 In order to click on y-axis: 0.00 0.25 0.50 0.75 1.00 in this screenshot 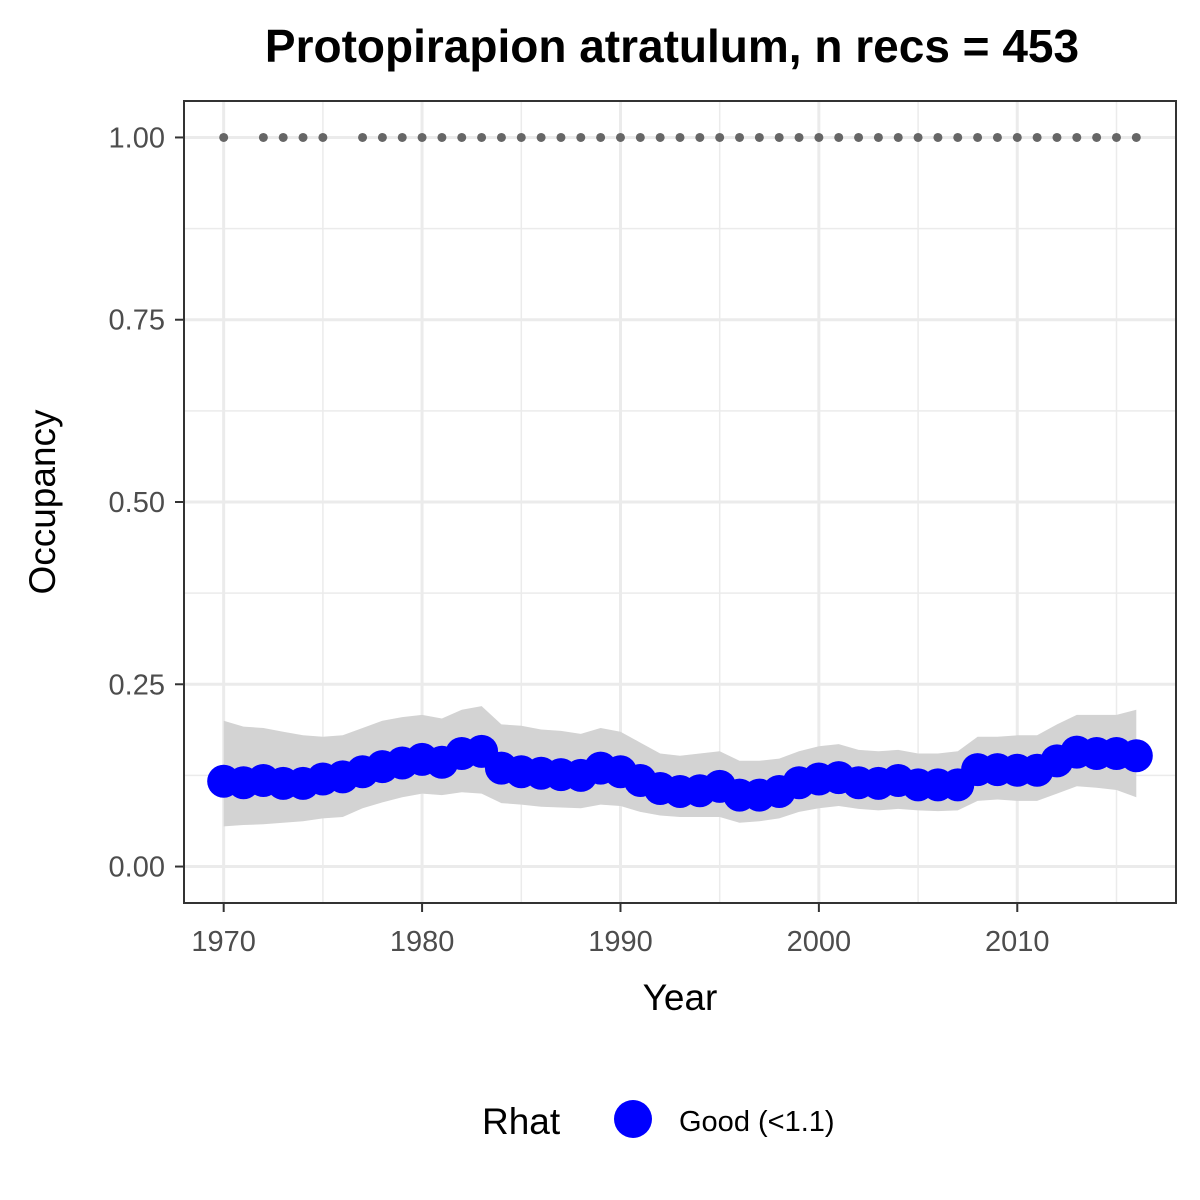, I will do `click(146, 503)`.